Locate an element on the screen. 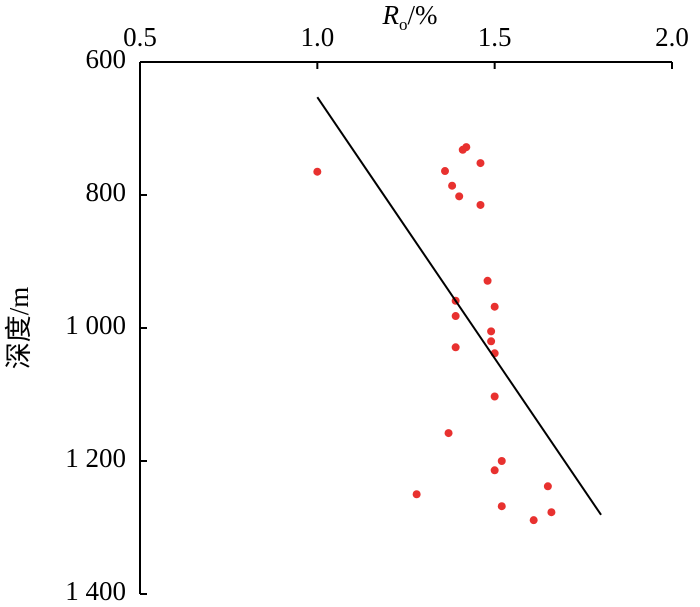  y-tick-label: 1 200 is located at coordinates (95, 458).